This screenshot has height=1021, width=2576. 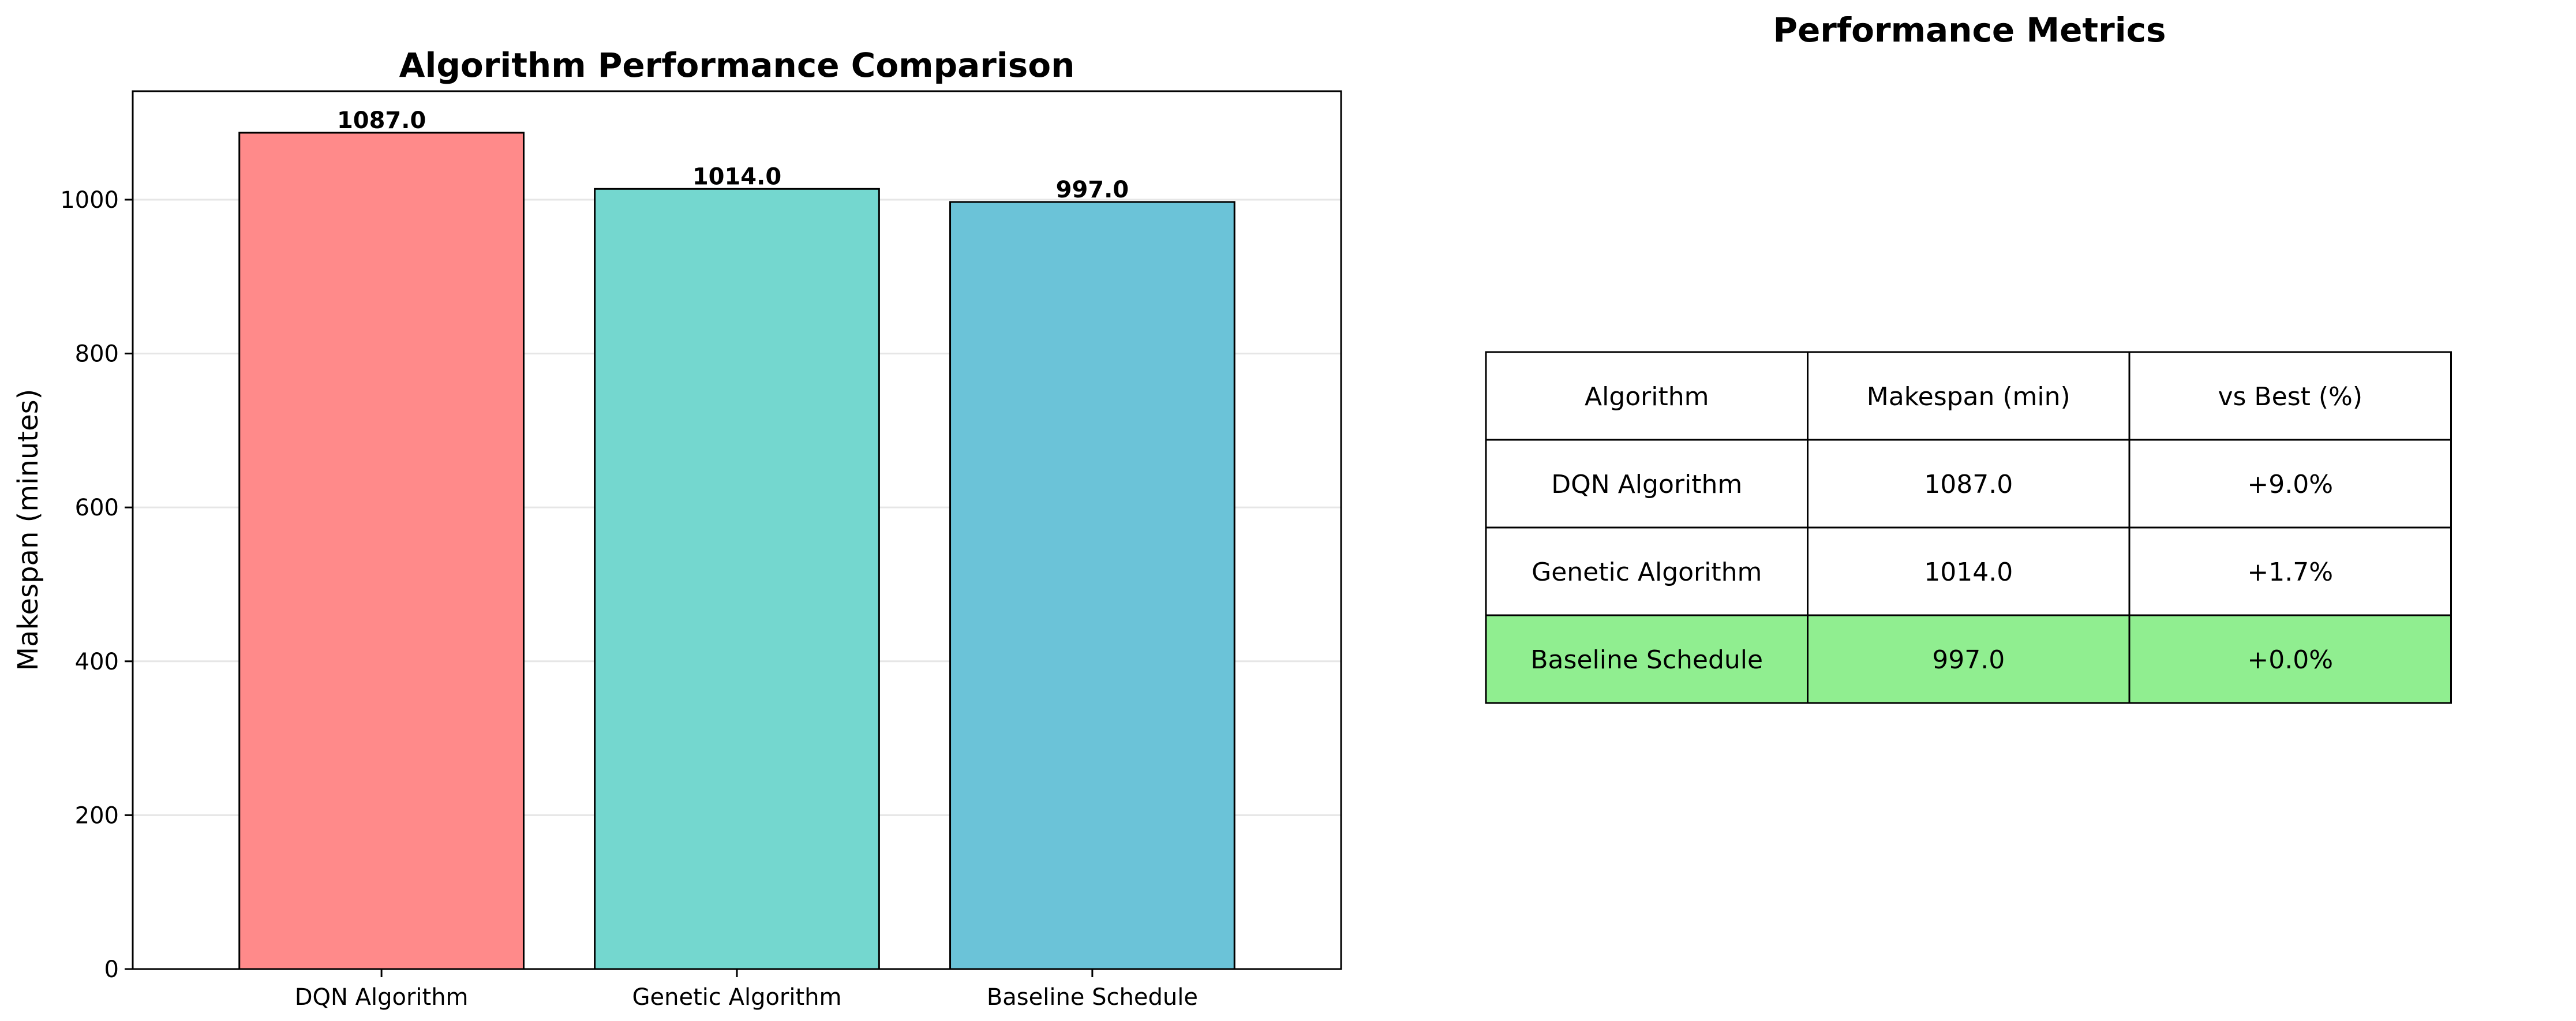 I want to click on table-header-text: Makespan (min), so click(x=1969, y=397).